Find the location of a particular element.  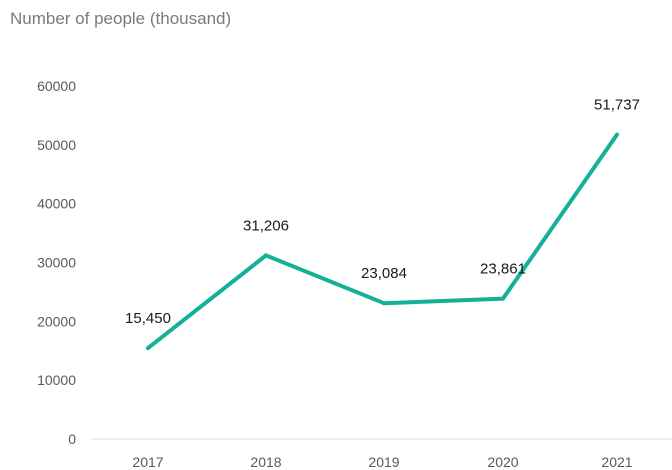

x-tick-label: 2020 is located at coordinates (502, 462).